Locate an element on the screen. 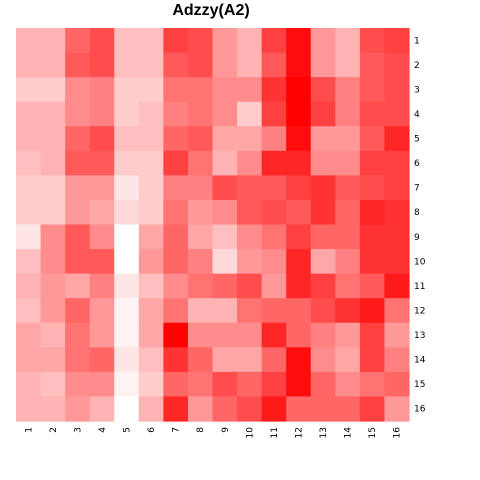 The image size is (480, 480). heatmap-cell-r2-c4 is located at coordinates (102, 65).